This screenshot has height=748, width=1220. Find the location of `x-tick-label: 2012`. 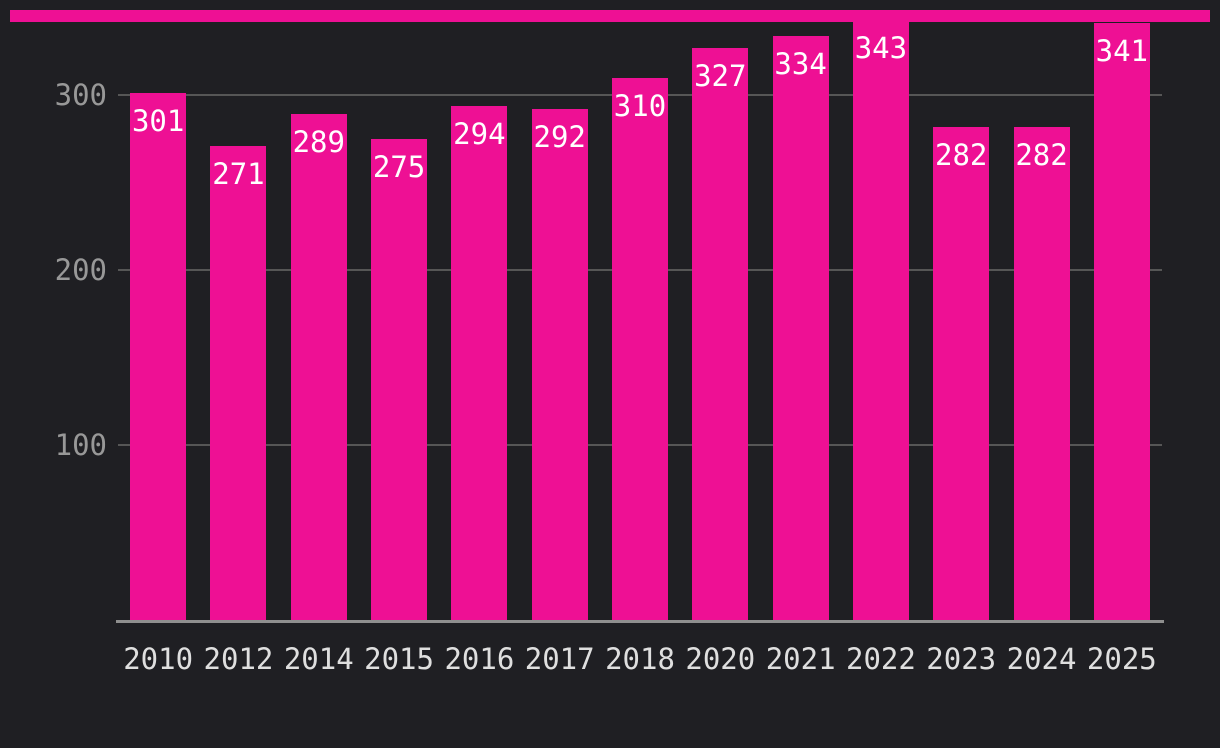

x-tick-label: 2012 is located at coordinates (238, 659).